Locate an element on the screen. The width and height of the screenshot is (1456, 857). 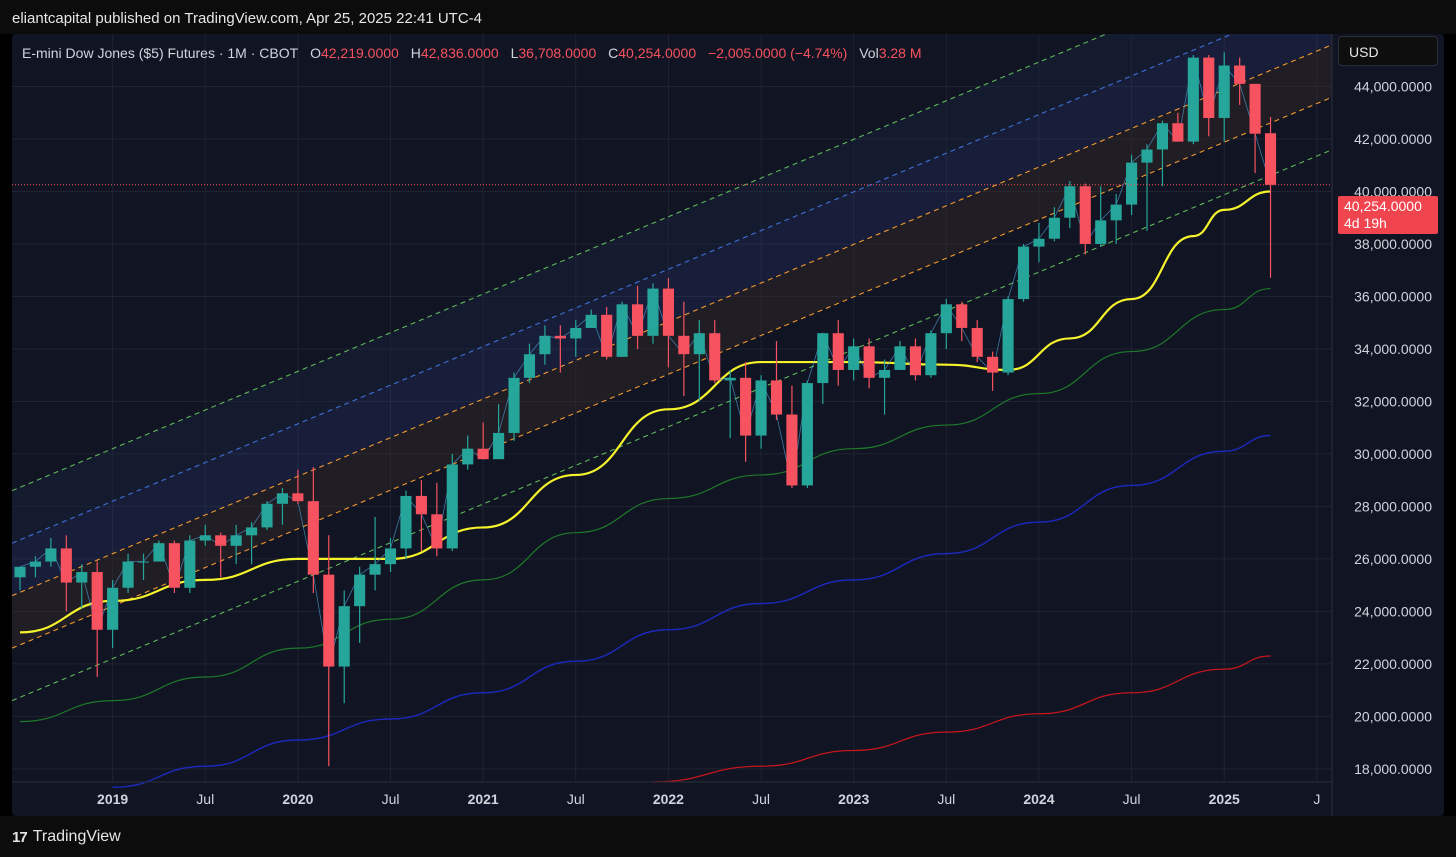
price-axis-label: 36,000.0000 is located at coordinates (1393, 296).